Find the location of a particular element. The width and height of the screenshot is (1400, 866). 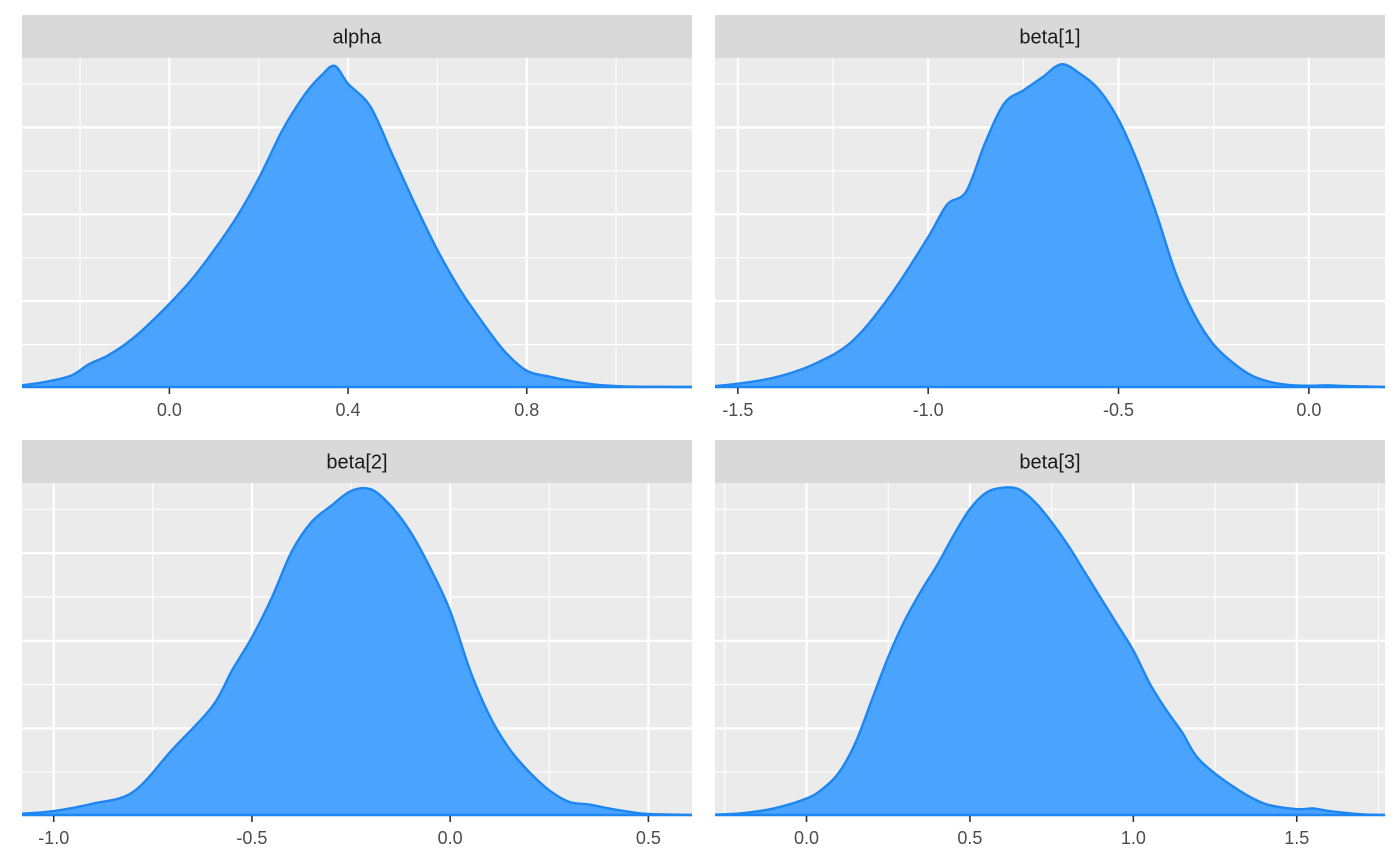

strip-alpha is located at coordinates (357, 36).